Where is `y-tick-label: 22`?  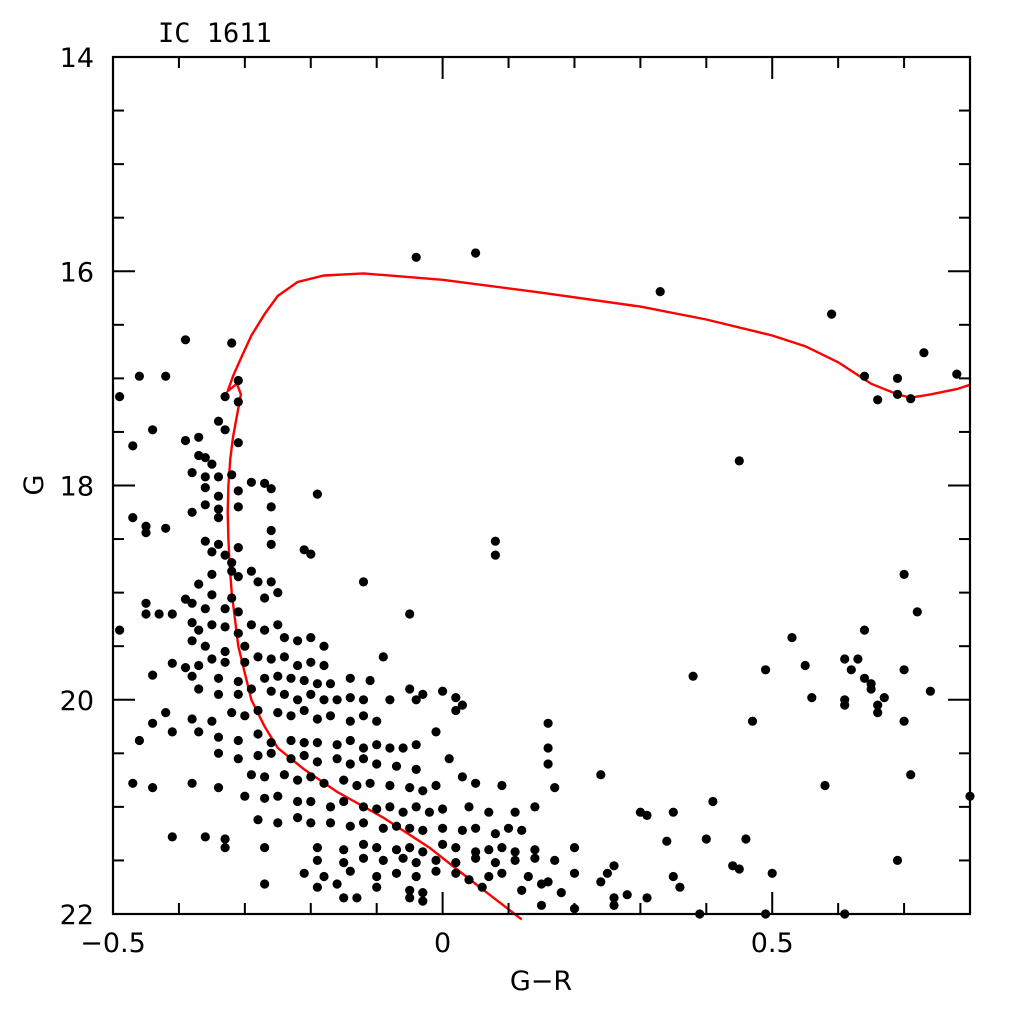
y-tick-label: 22 is located at coordinates (77, 915).